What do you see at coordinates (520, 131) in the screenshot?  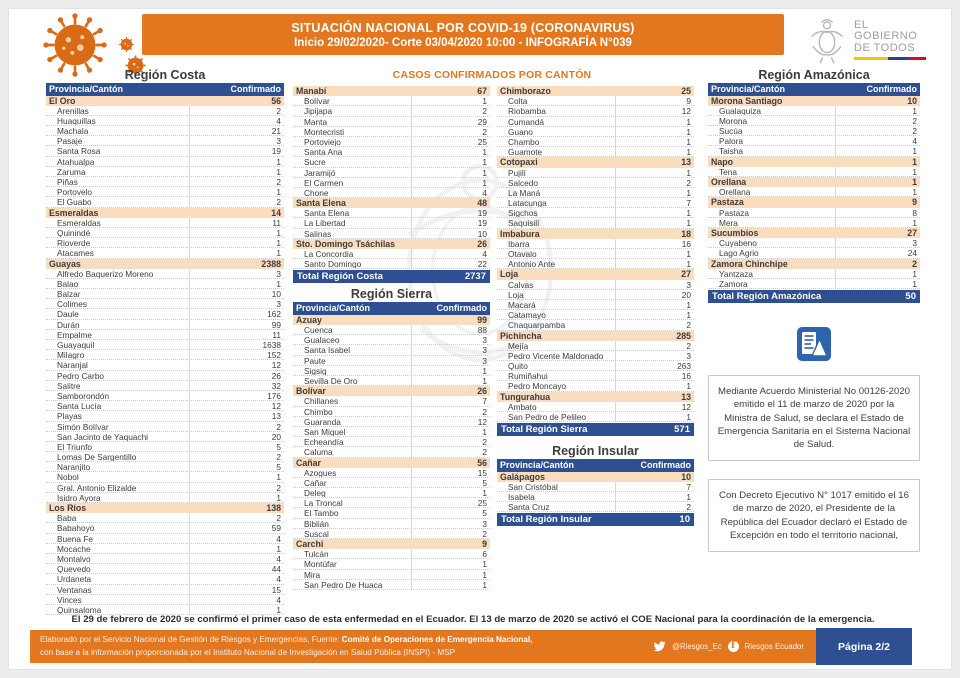 I see `canton-name: Guano` at bounding box center [520, 131].